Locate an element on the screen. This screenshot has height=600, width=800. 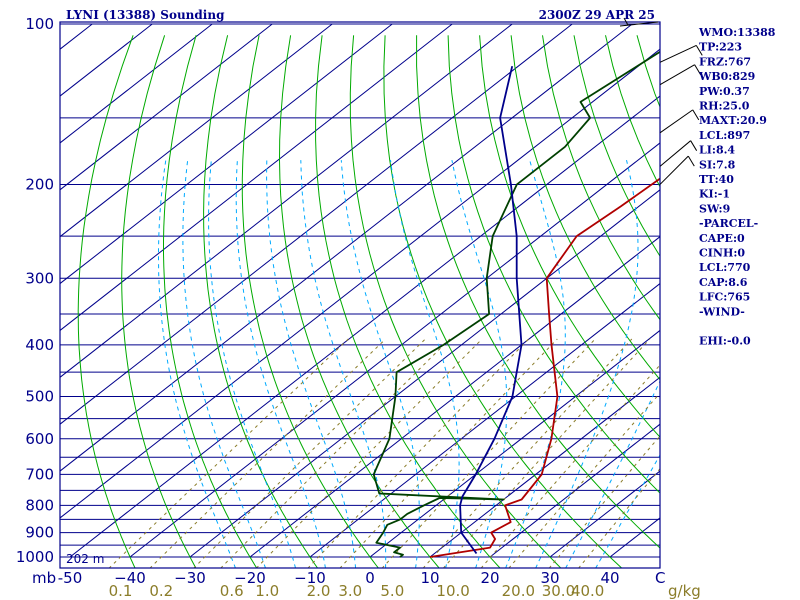
pressure-tick-label: 800 is located at coordinates (39, 505).